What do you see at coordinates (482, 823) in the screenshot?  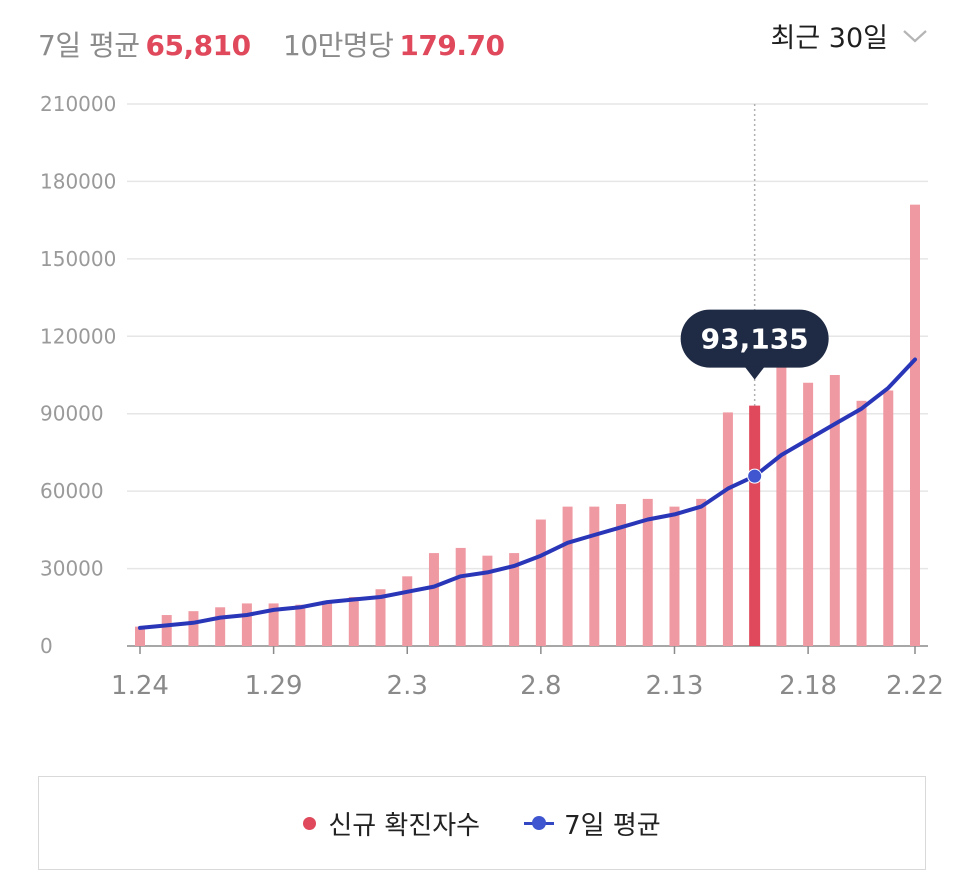 I see `chart-legend: 신규 확진자수 7일 평균` at bounding box center [482, 823].